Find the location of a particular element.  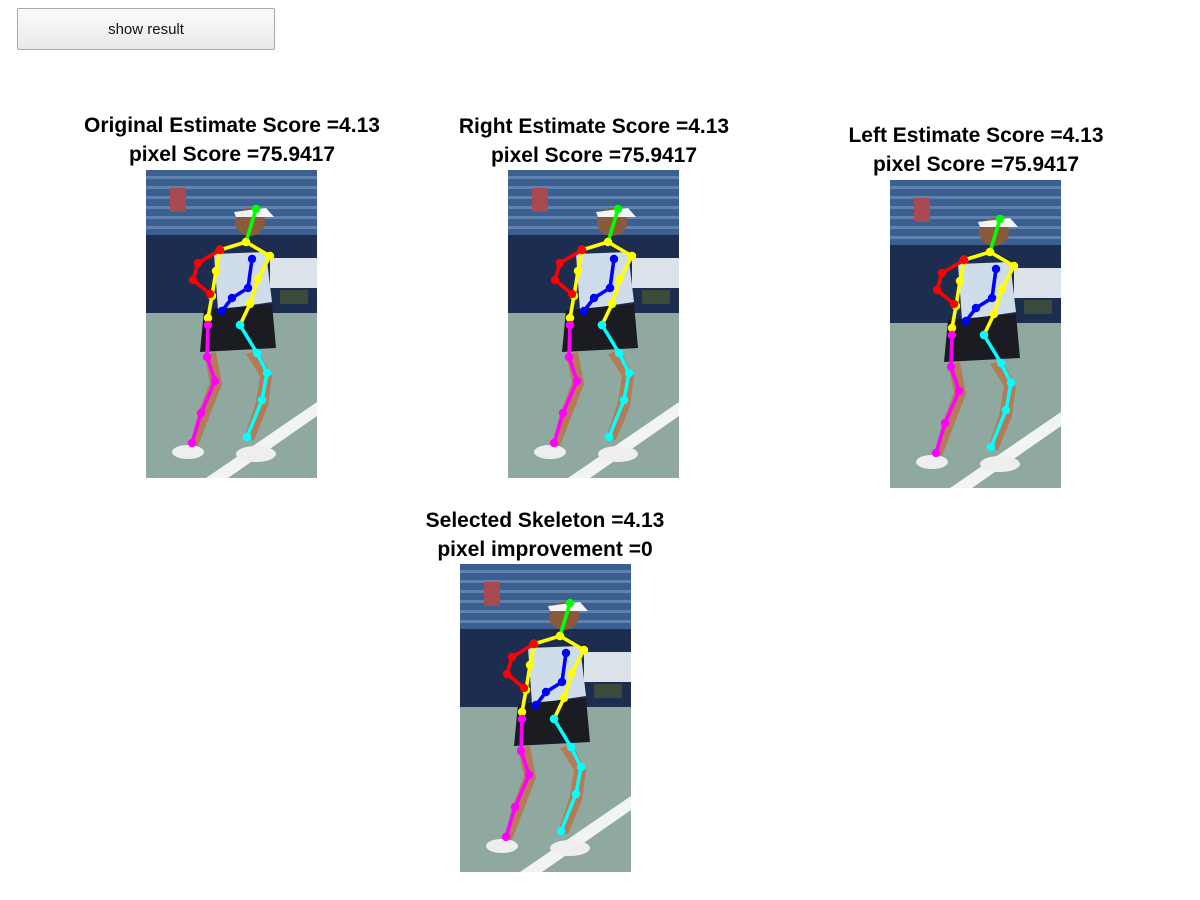

show-result-button: show result is located at coordinates (146, 29).